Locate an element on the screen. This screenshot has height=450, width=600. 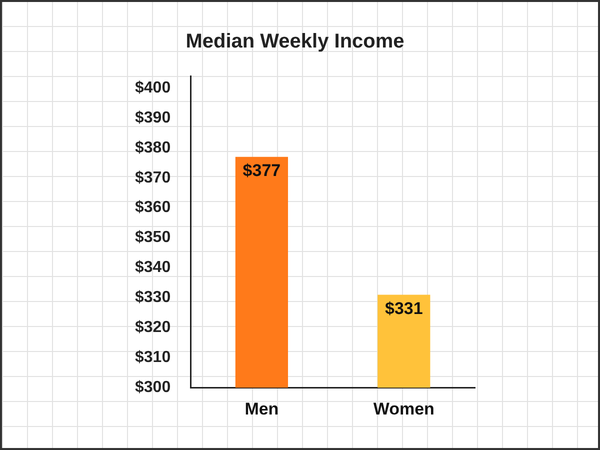
data-label: $331 is located at coordinates (403, 308).